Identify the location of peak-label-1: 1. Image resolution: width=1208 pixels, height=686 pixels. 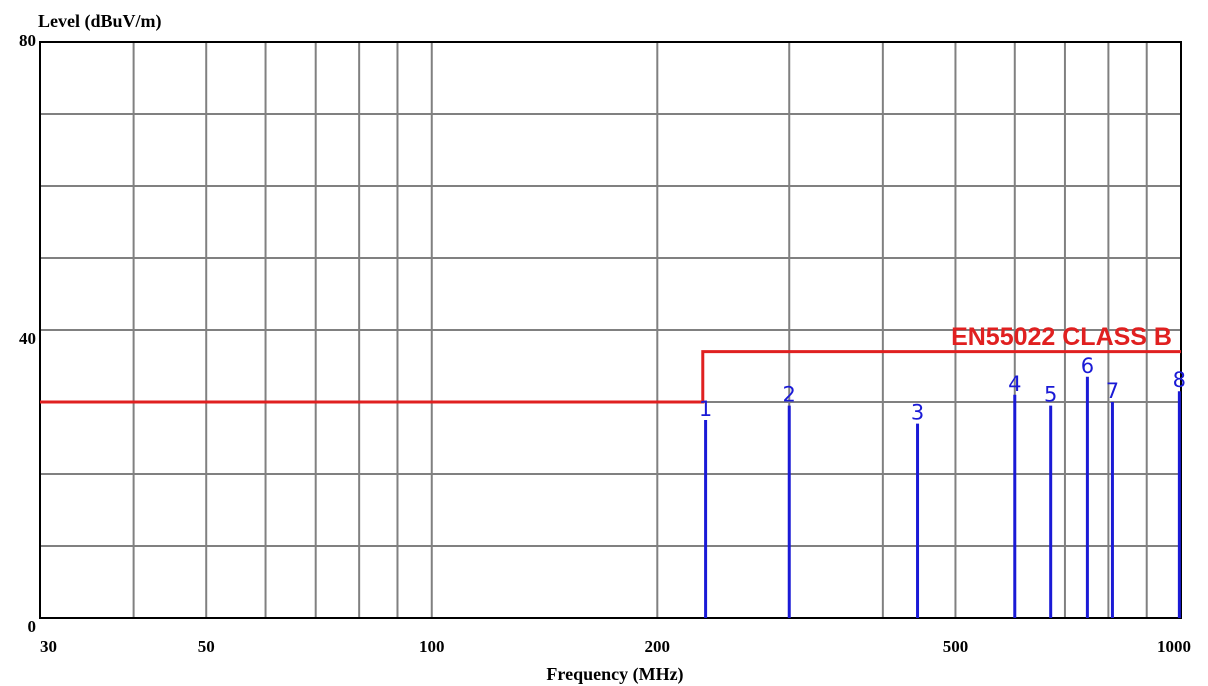
(705, 409).